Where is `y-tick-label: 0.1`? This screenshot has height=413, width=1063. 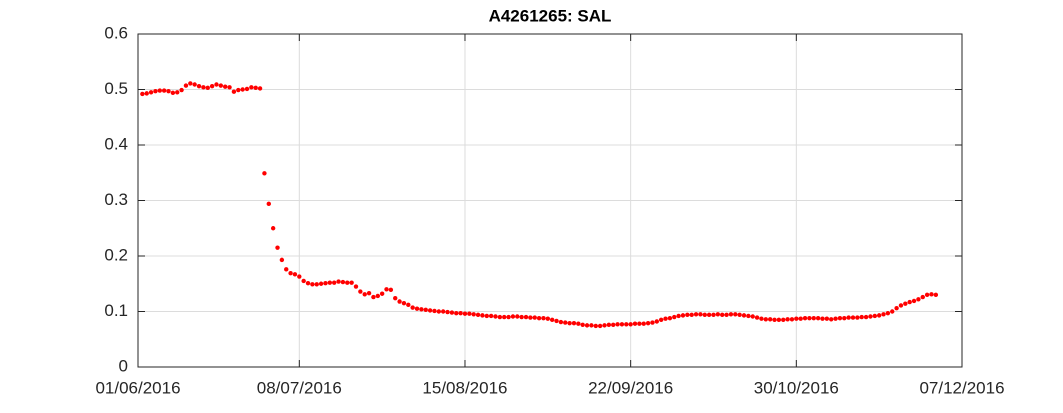 y-tick-label: 0.1 is located at coordinates (116, 310).